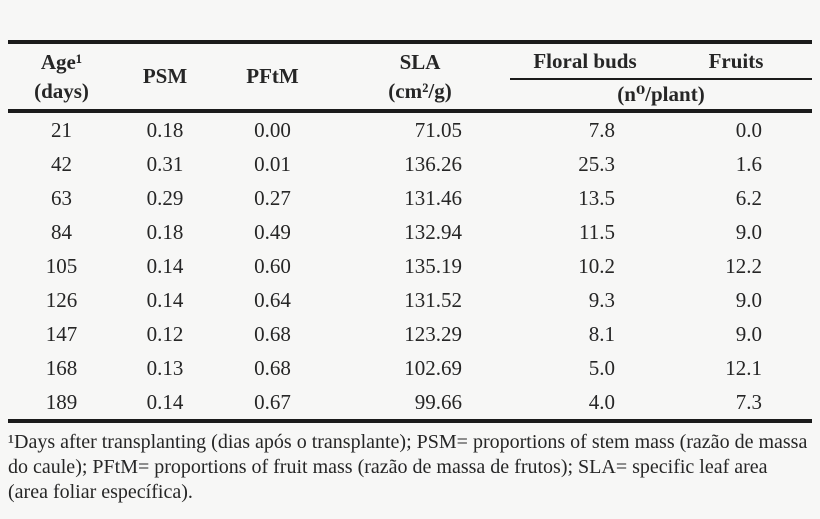 The width and height of the screenshot is (820, 519). Describe the element at coordinates (601, 402) in the screenshot. I see `cell-floral-buds: 4.0` at that location.